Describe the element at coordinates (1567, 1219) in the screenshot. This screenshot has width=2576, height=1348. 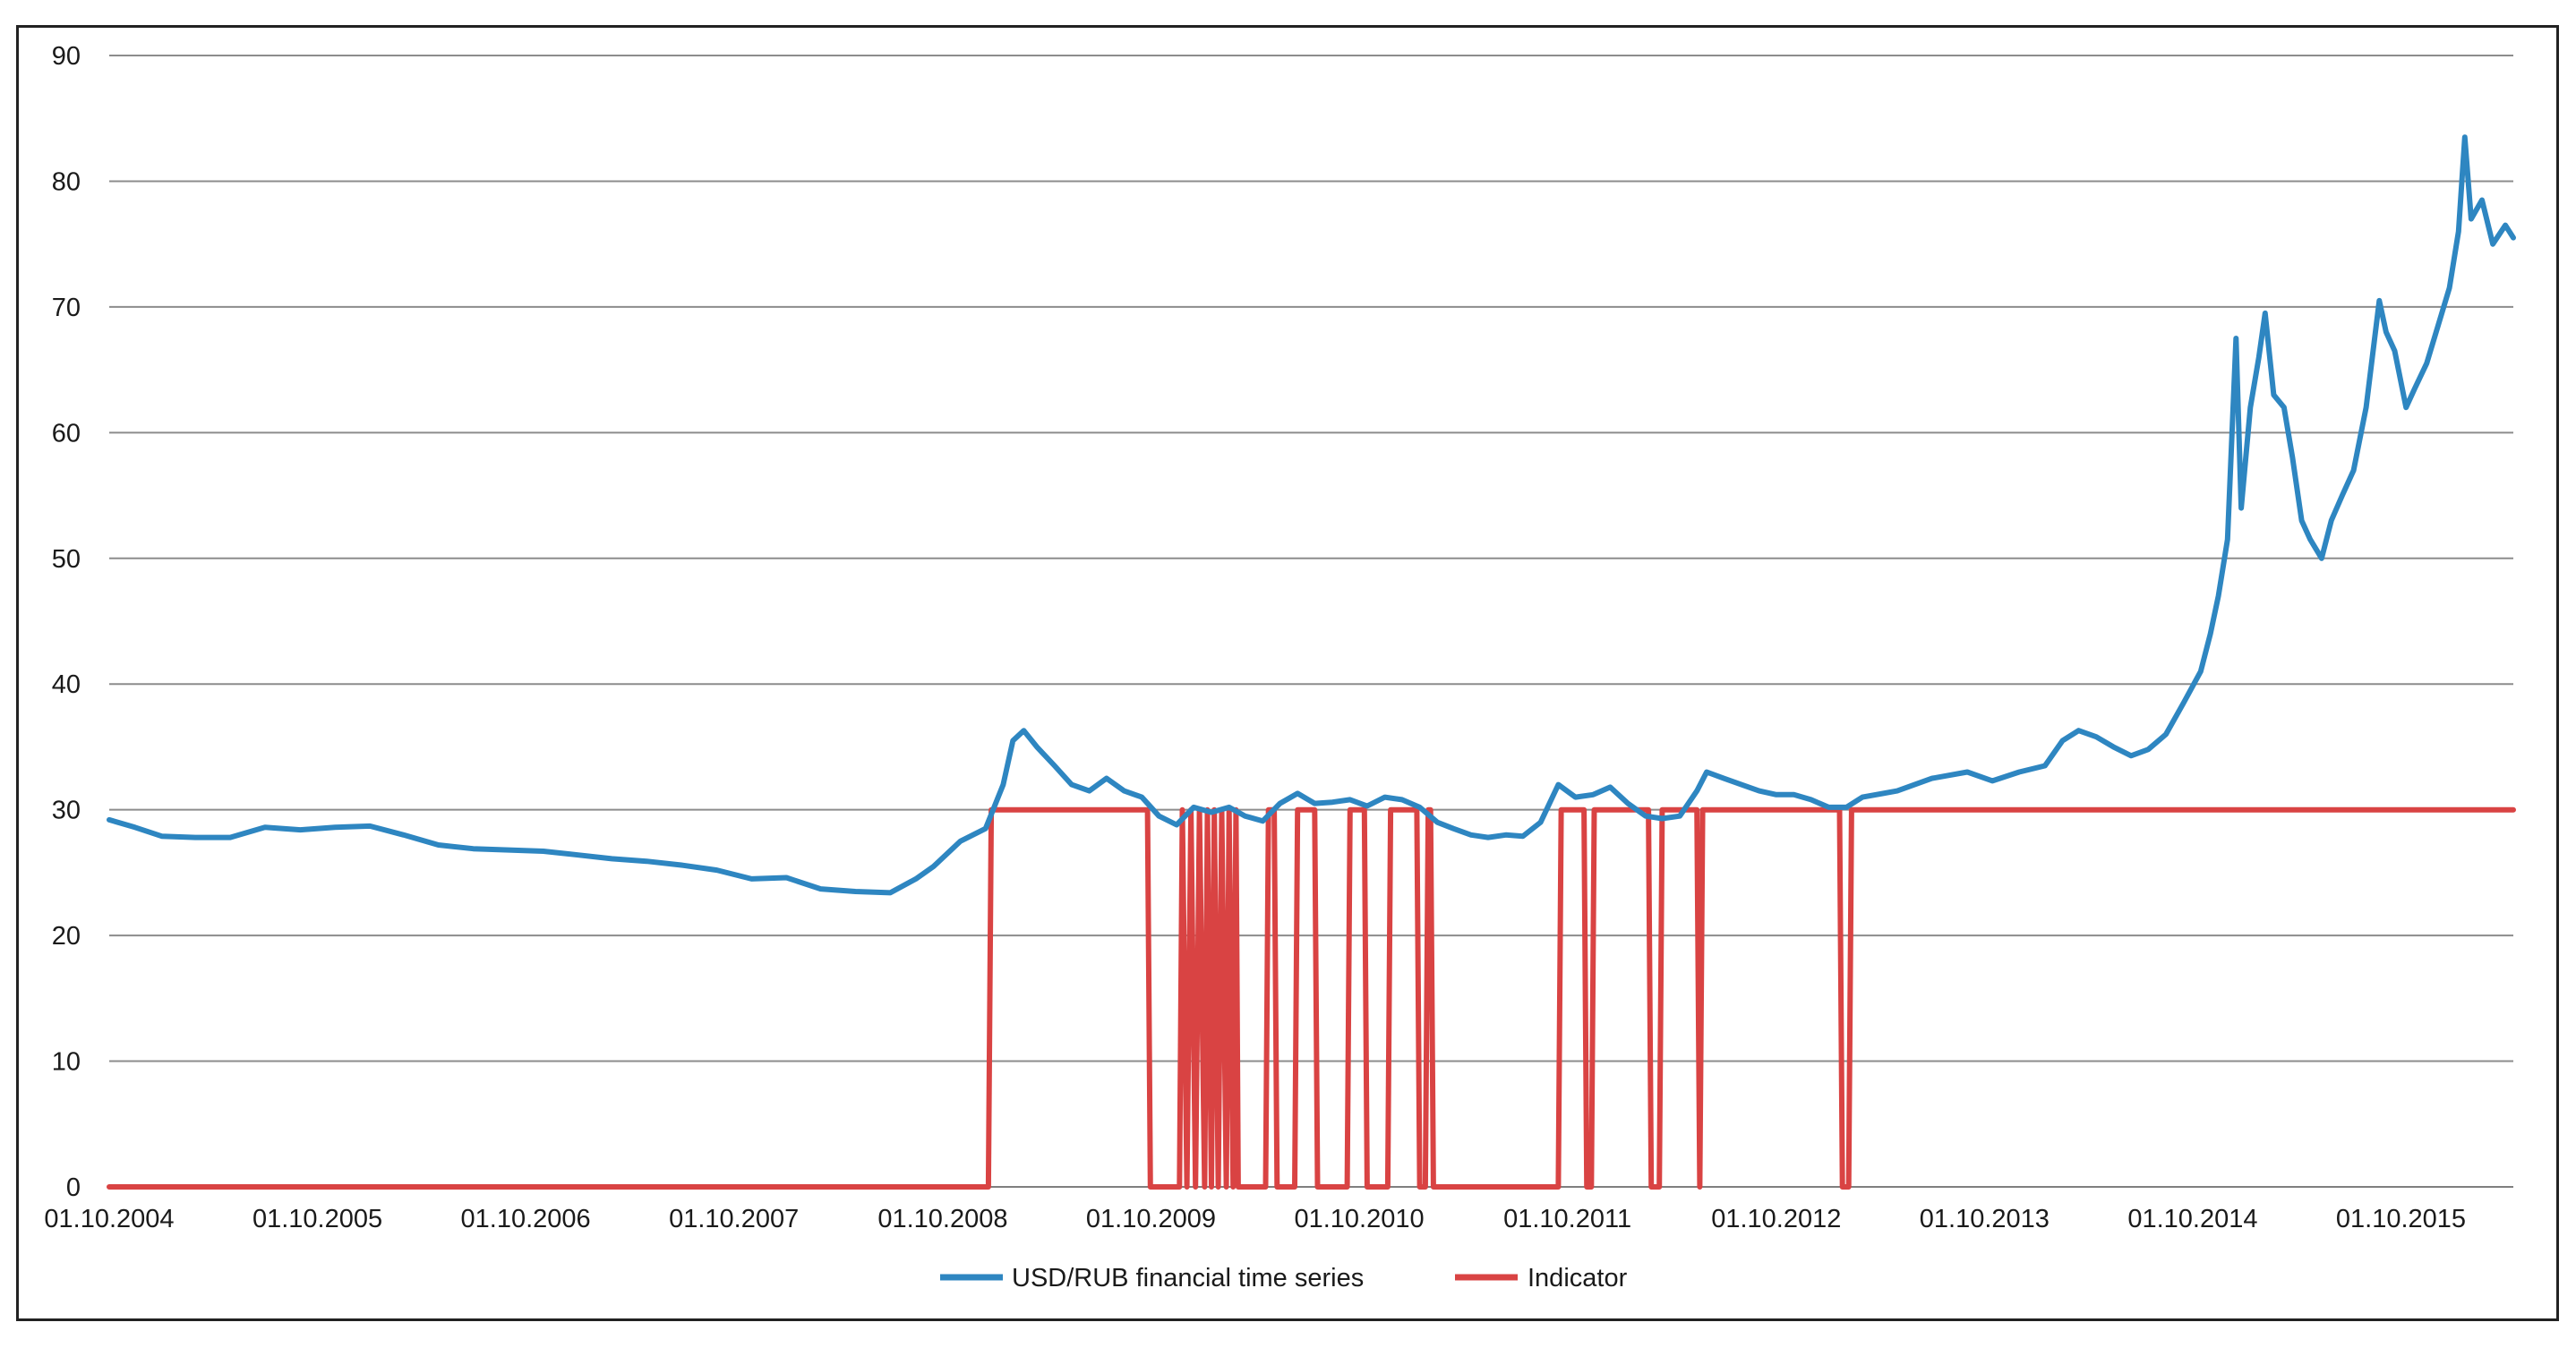
I see `x-tick-label: 01.10.2011` at that location.